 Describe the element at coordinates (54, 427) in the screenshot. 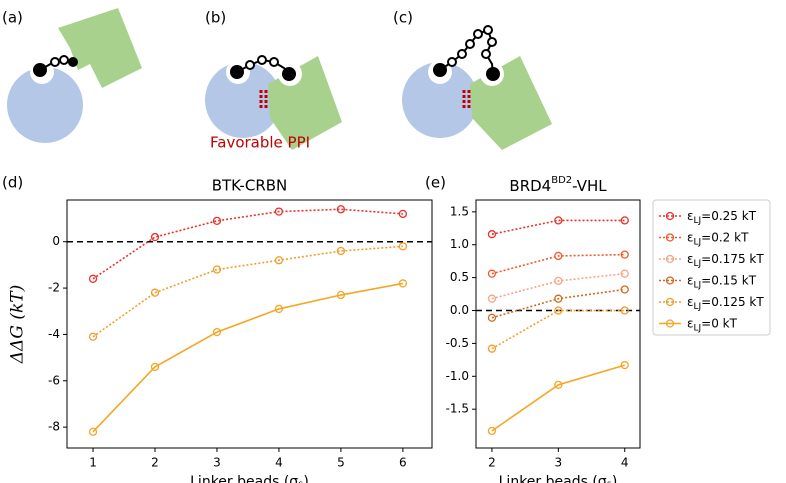

I see `y-tick-label: -8` at that location.